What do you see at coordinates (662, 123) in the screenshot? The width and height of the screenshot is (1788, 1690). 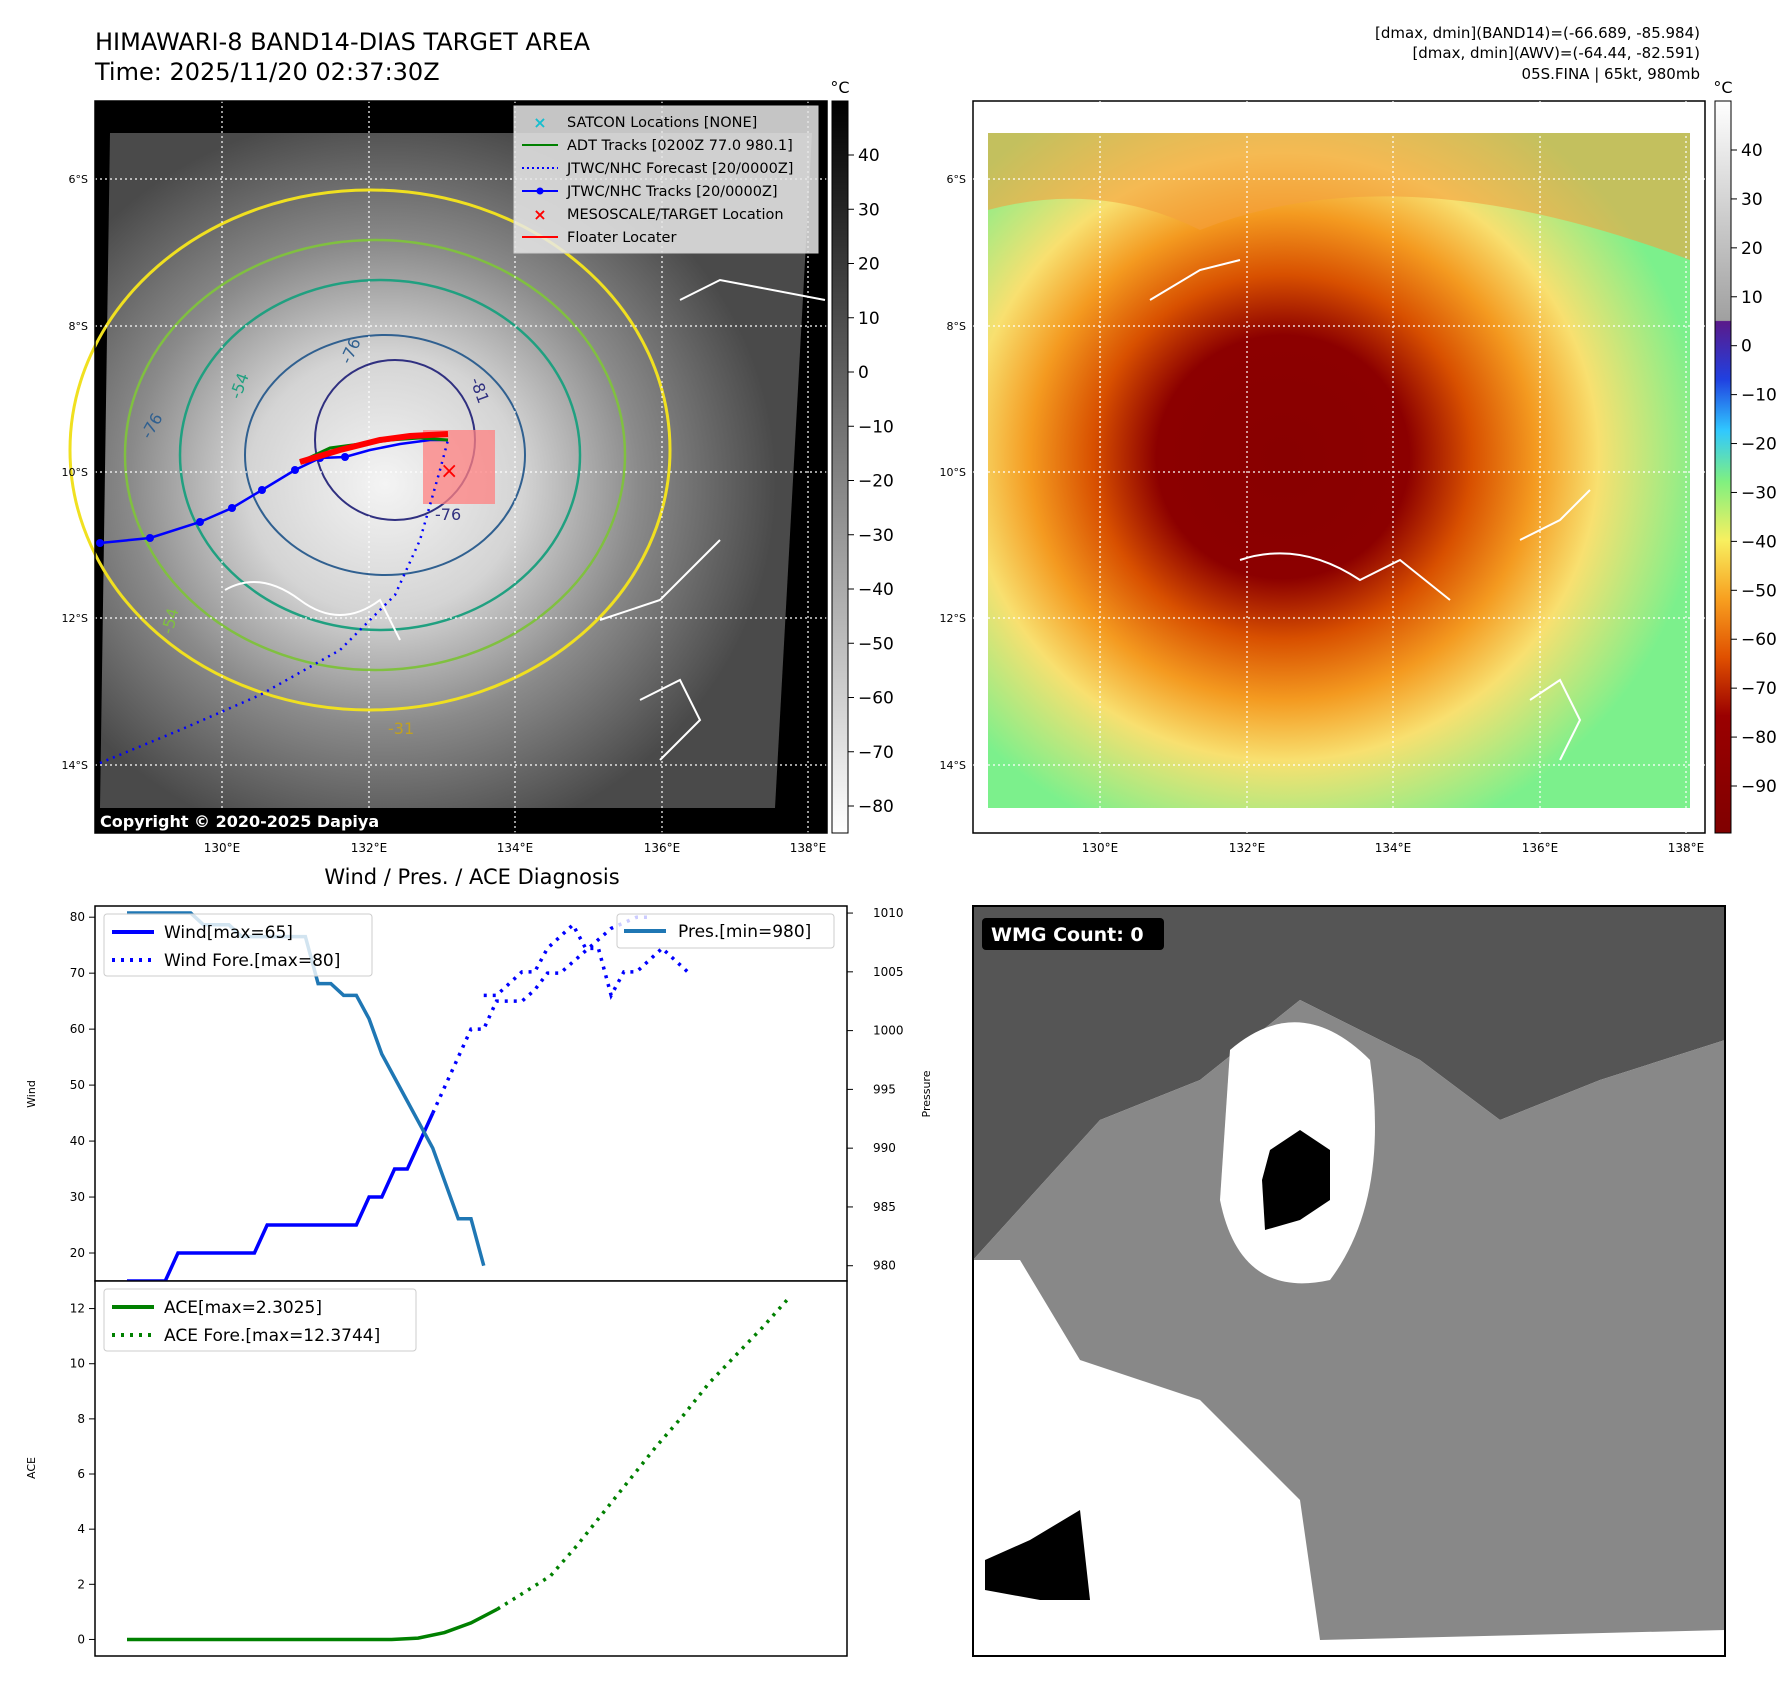 I see `legend-label: SATCON Locations [NONE]` at bounding box center [662, 123].